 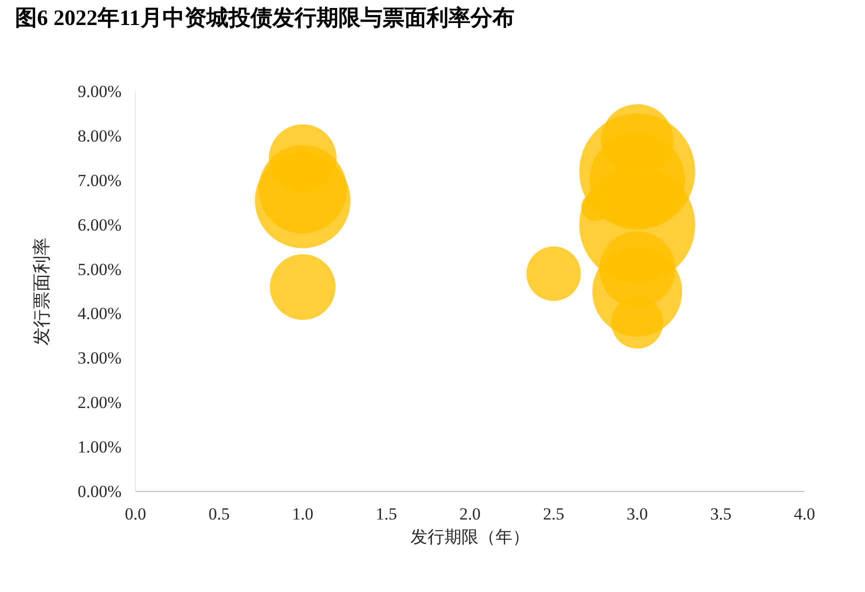 I want to click on x-axis-title: 发行期限（年）, so click(x=470, y=538).